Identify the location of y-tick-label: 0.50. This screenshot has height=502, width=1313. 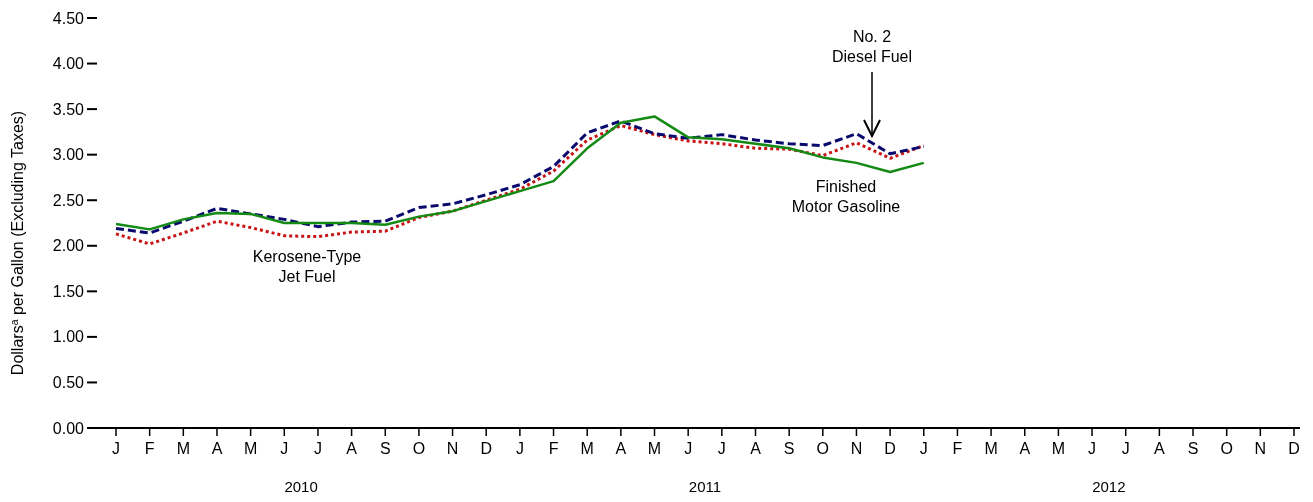
(68, 383).